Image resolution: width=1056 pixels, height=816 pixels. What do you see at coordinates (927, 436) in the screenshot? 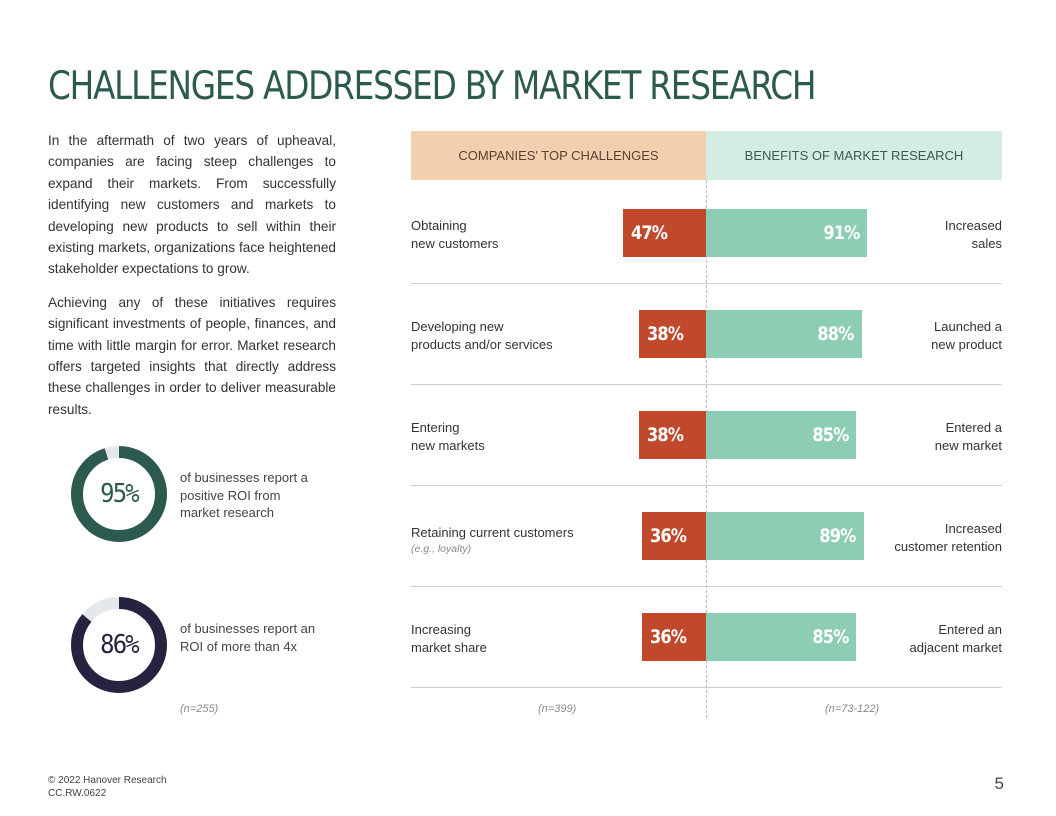
I see `benefit-label: Entered a new market` at bounding box center [927, 436].